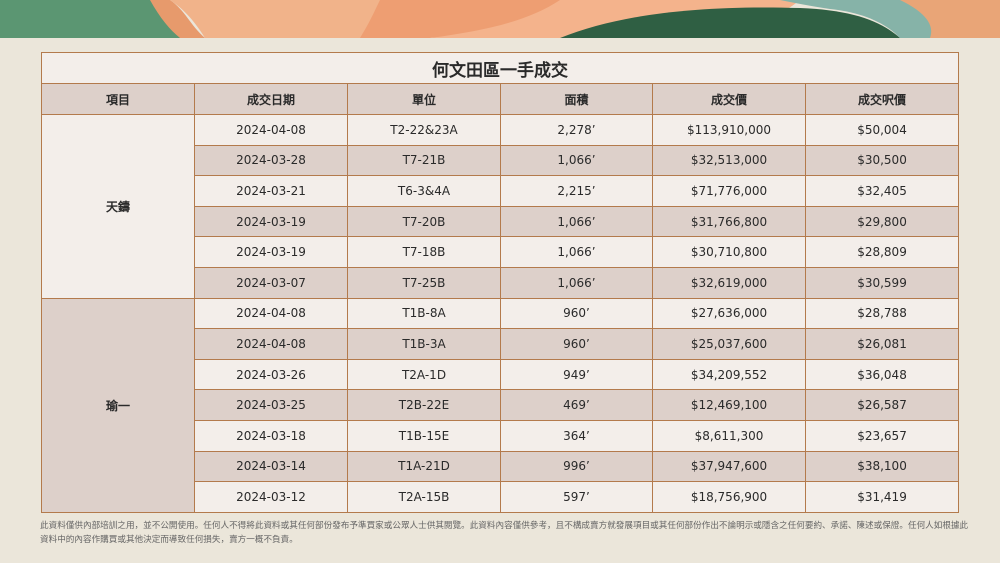  What do you see at coordinates (271, 497) in the screenshot?
I see `date-cell: 2024-03-12` at bounding box center [271, 497].